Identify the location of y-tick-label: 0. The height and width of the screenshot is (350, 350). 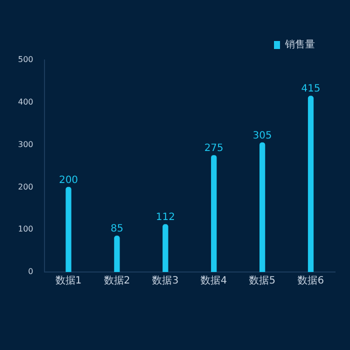
(31, 271).